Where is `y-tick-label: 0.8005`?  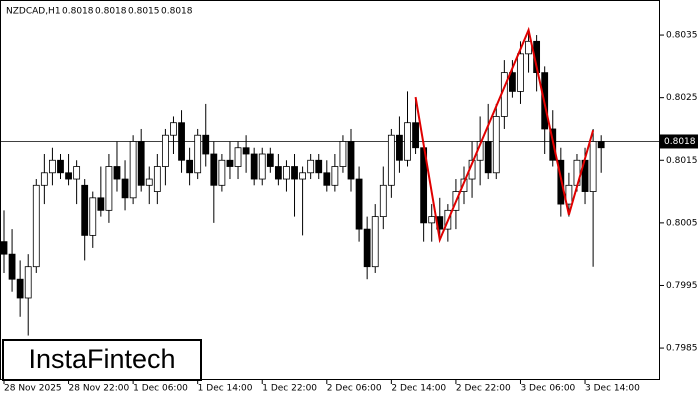 y-tick-label: 0.8005 is located at coordinates (682, 223).